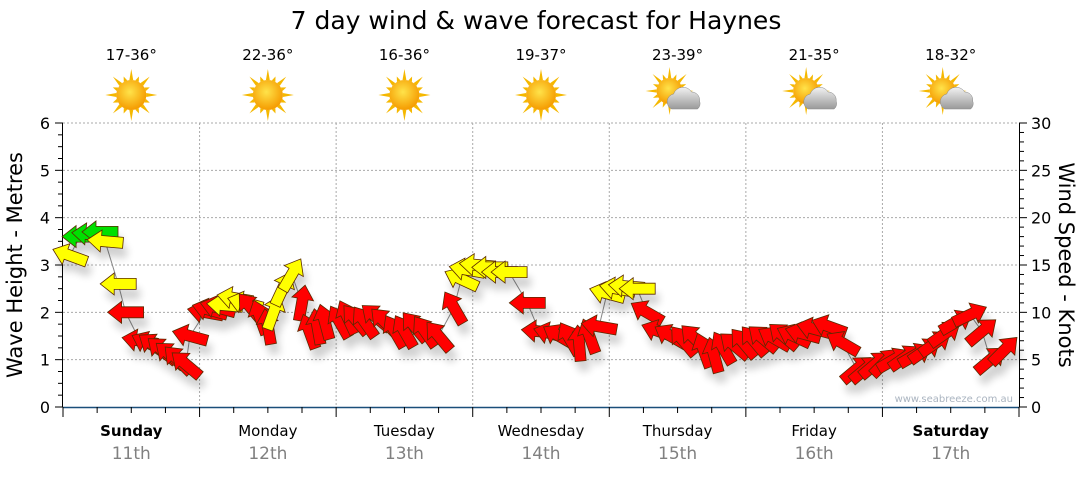 Image resolution: width=1080 pixels, height=479 pixels. I want to click on watermark: www.seabreeze.com.au, so click(954, 399).